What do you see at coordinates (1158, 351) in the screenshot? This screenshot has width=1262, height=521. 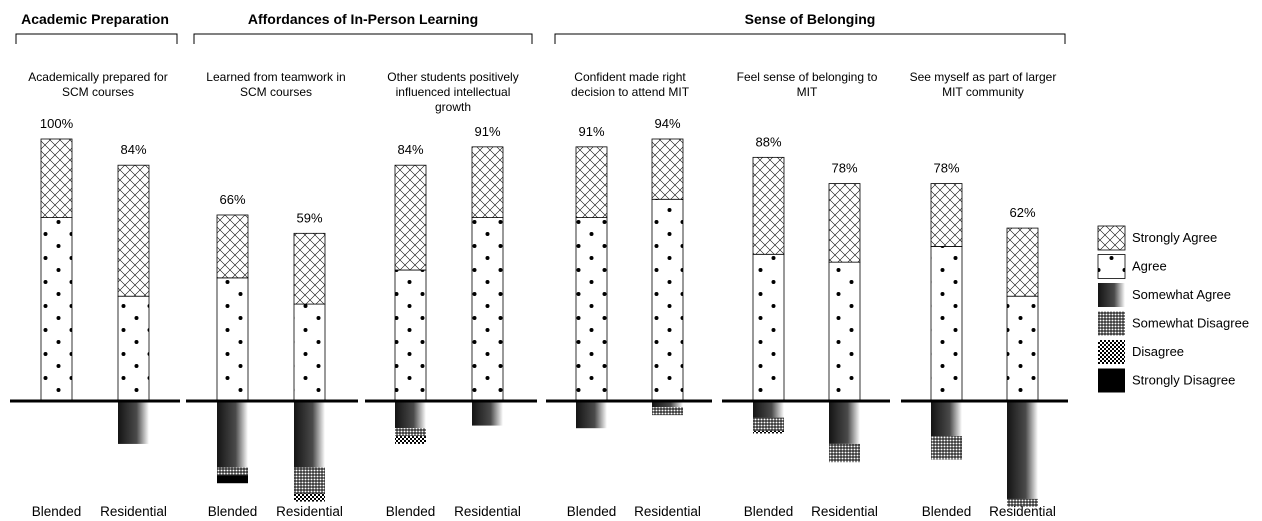 I see `legend-label: Disagree` at bounding box center [1158, 351].